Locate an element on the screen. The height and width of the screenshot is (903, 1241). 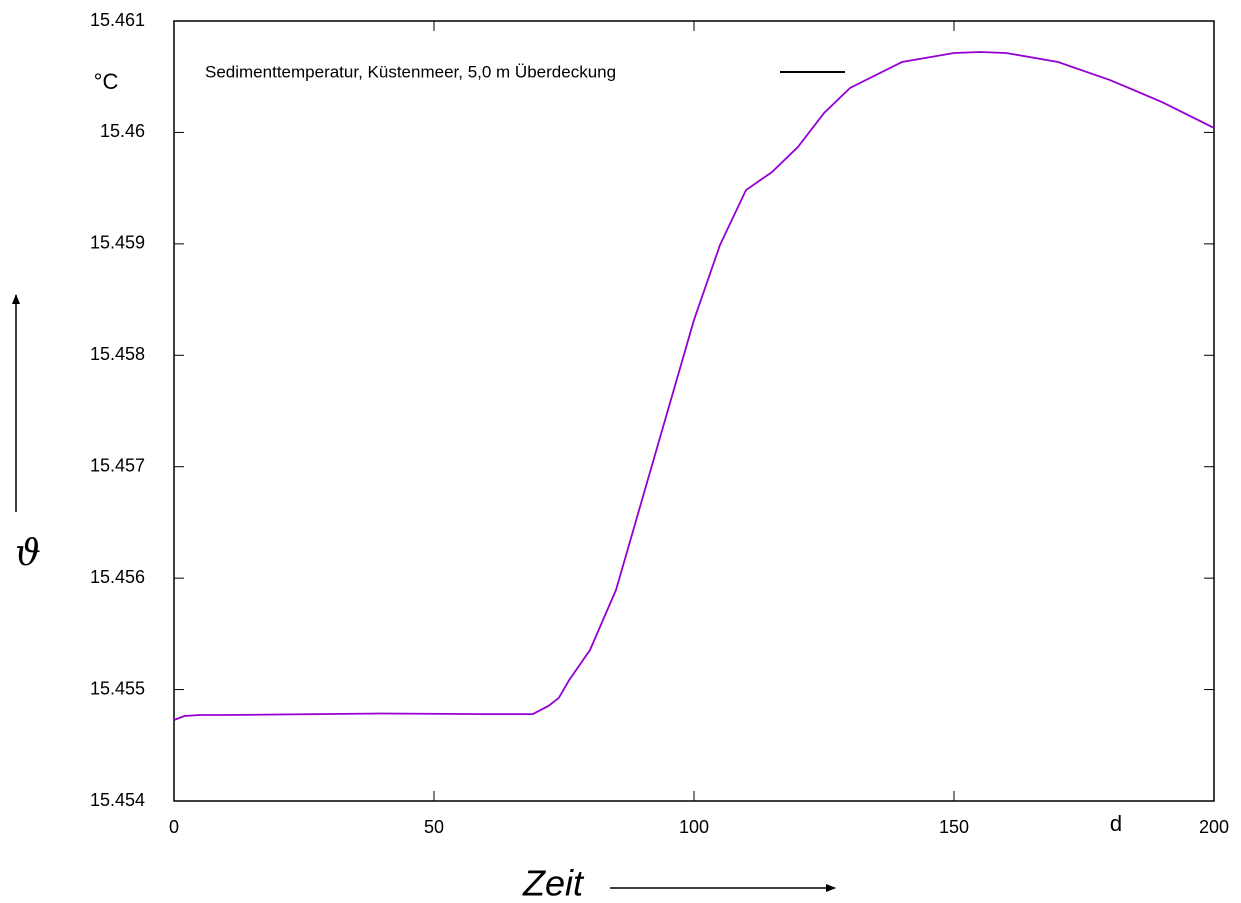
x-tick-label: 100 is located at coordinates (694, 827).